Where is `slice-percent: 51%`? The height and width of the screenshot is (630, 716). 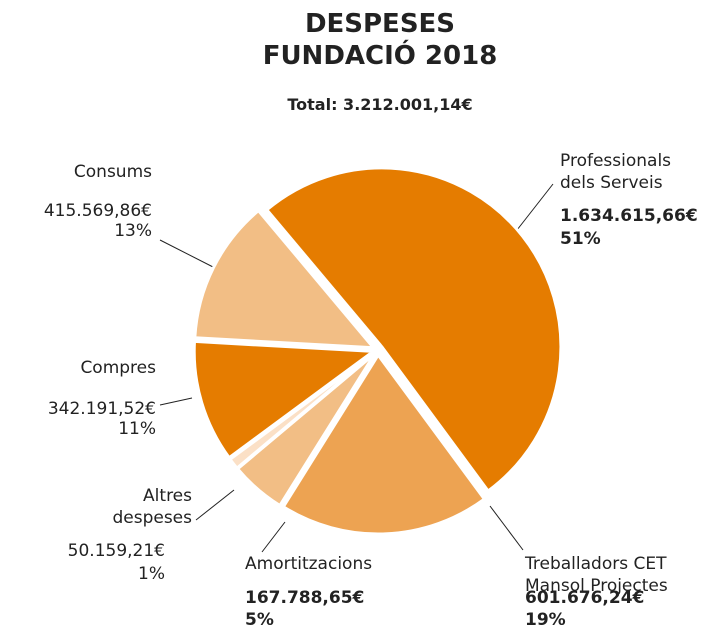 slice-percent: 51% is located at coordinates (580, 239).